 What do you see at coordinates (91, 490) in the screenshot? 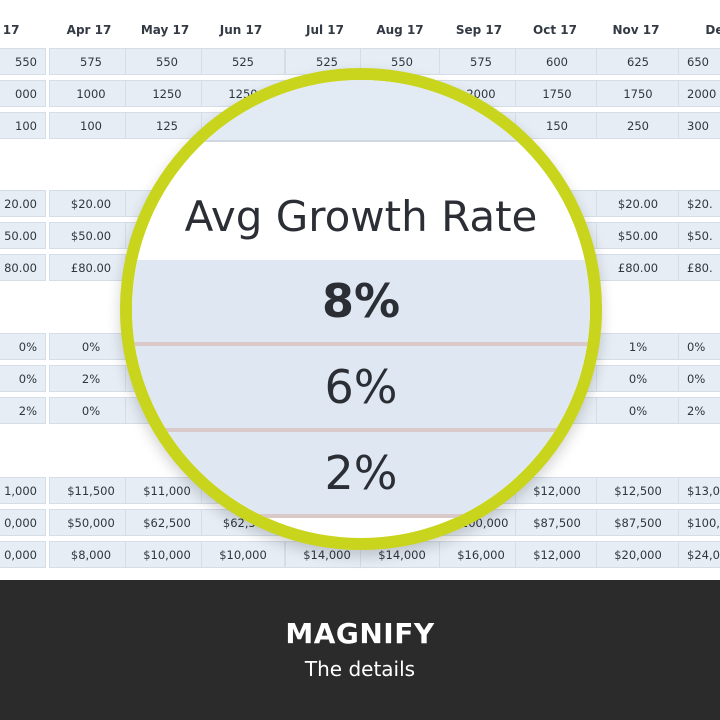
I see `table-cell: $11,500` at bounding box center [91, 490].